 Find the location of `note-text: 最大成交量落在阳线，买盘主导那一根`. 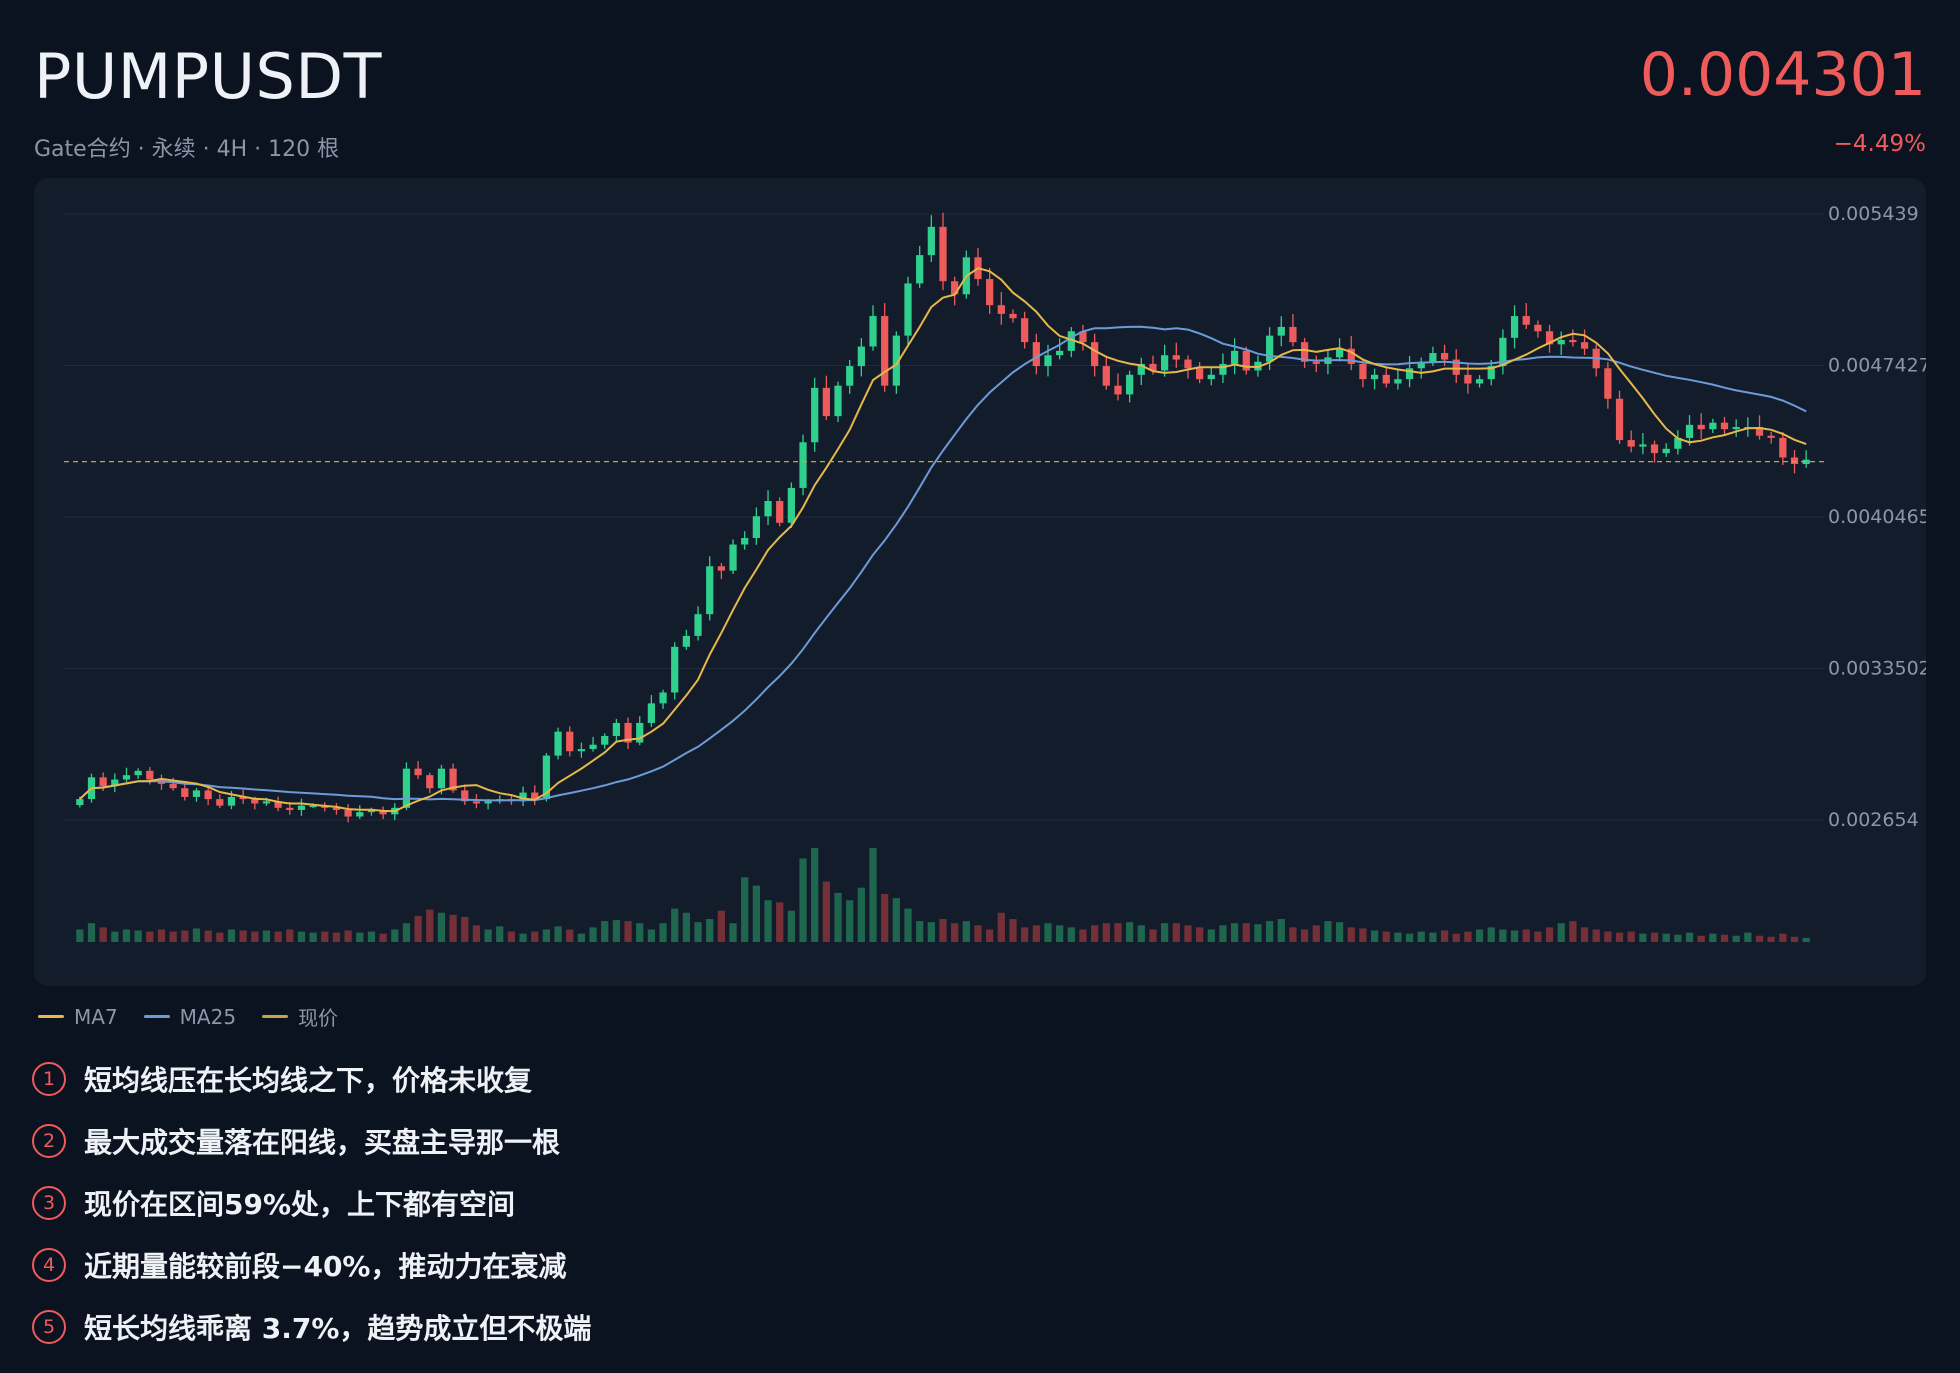

note-text: 最大成交量落在阳线，买盘主导那一根 is located at coordinates (322, 1142).